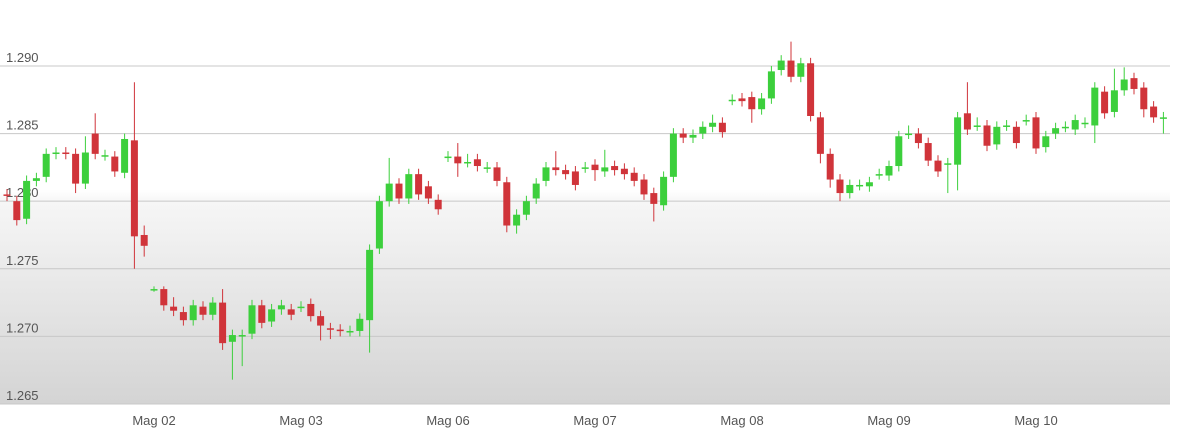 Image resolution: width=1185 pixels, height=432 pixels. Describe the element at coordinates (22, 125) in the screenshot. I see `y-tick-label: 1.285` at that location.